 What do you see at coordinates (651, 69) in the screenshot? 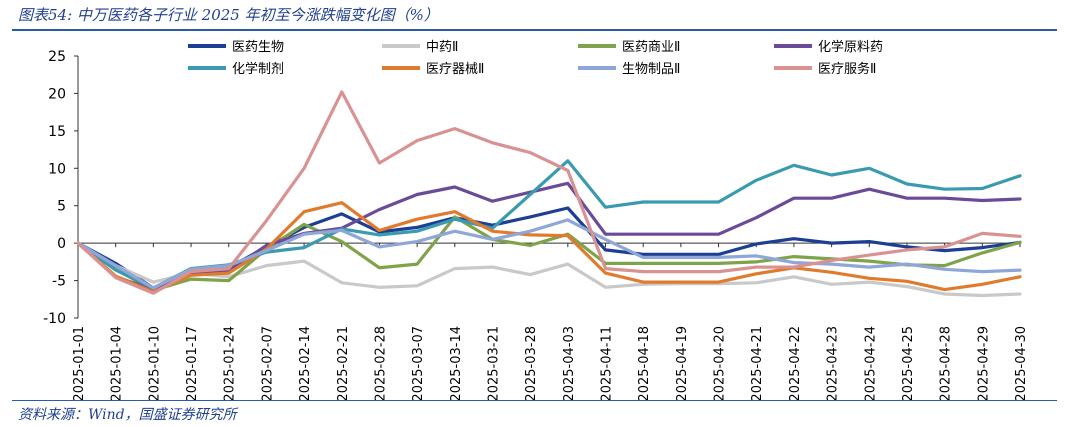
I see `legend-label: 生物制品Ⅱ` at bounding box center [651, 69].